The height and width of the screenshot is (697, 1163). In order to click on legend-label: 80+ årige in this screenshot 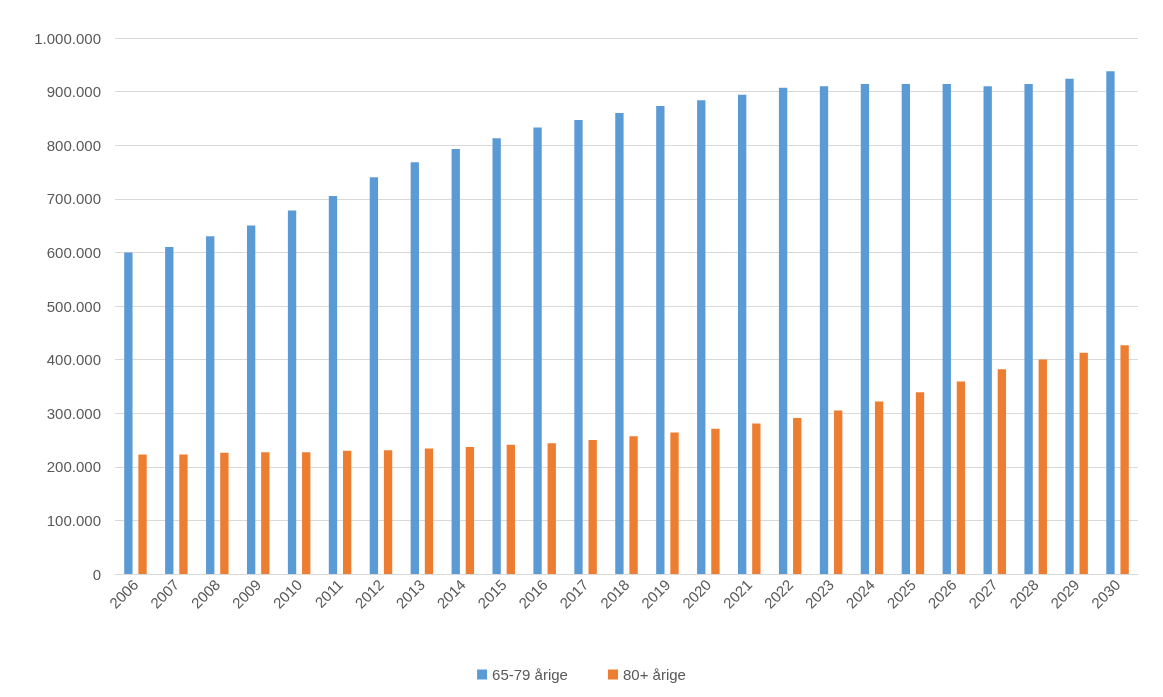, I will do `click(654, 674)`.